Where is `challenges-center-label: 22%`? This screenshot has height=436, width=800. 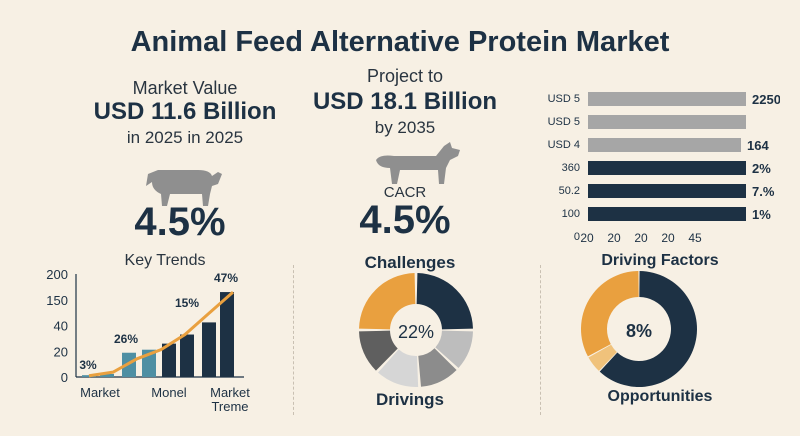 challenges-center-label: 22% is located at coordinates (416, 332).